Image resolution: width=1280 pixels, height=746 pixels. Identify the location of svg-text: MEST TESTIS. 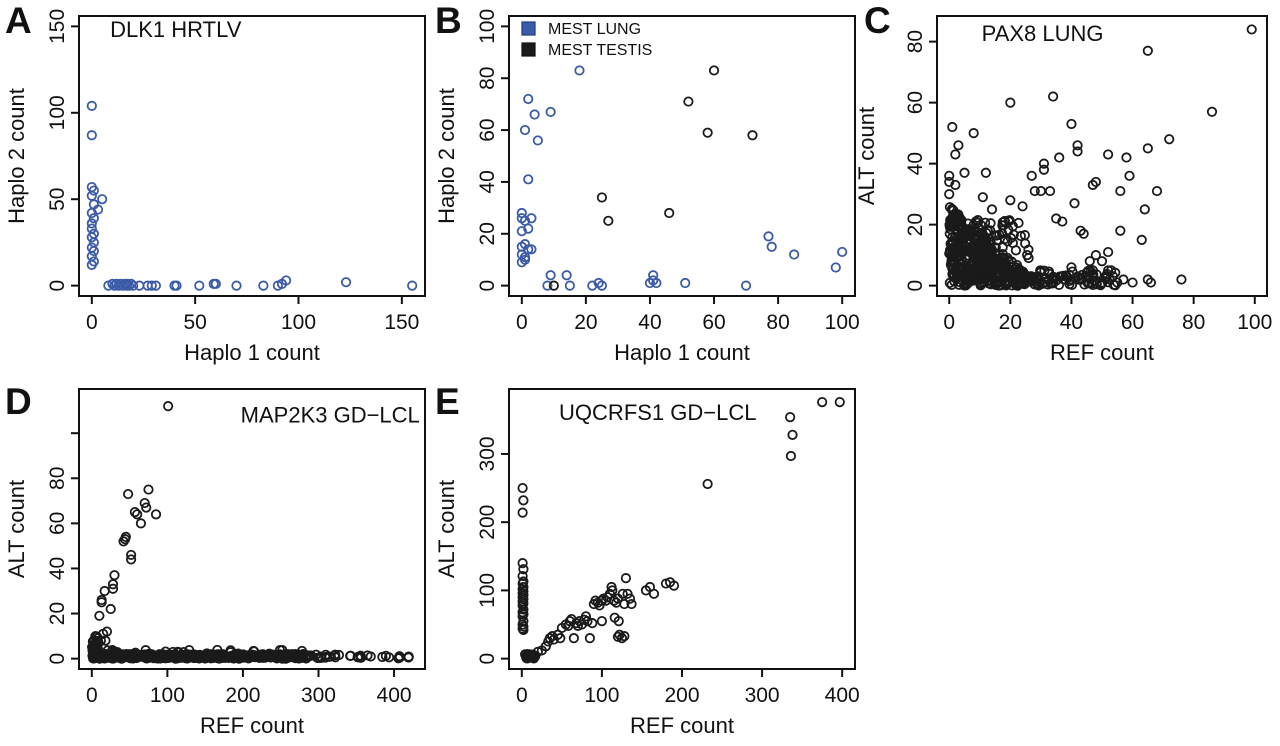
(600, 50).